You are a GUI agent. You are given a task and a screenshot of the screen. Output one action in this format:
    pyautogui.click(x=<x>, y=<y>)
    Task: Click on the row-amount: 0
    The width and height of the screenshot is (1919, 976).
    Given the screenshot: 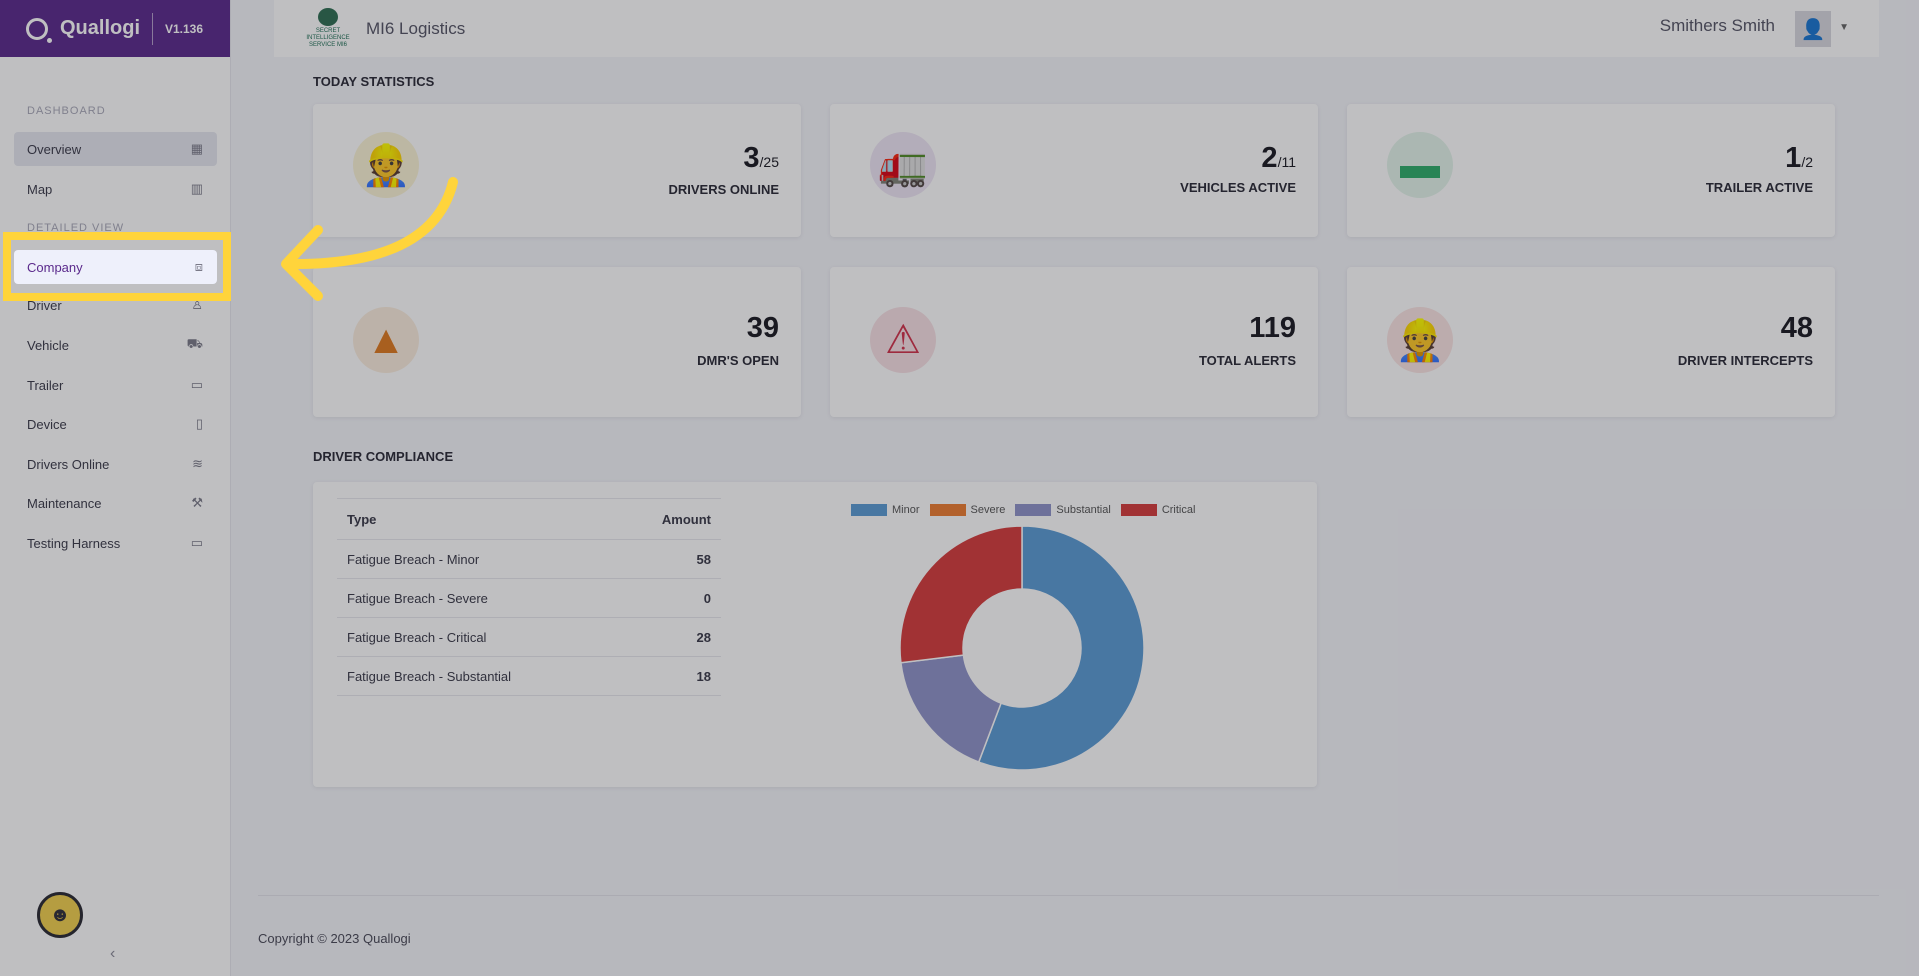 What is the action you would take?
    pyautogui.click(x=668, y=598)
    